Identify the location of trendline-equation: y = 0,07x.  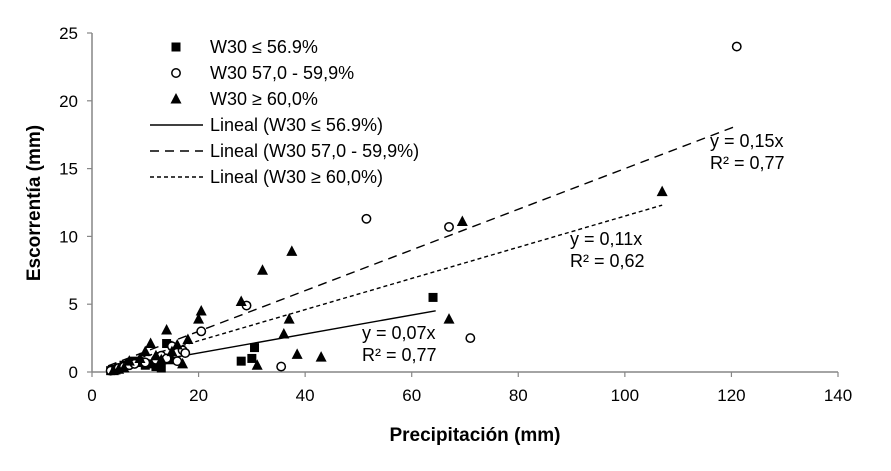
(399, 333).